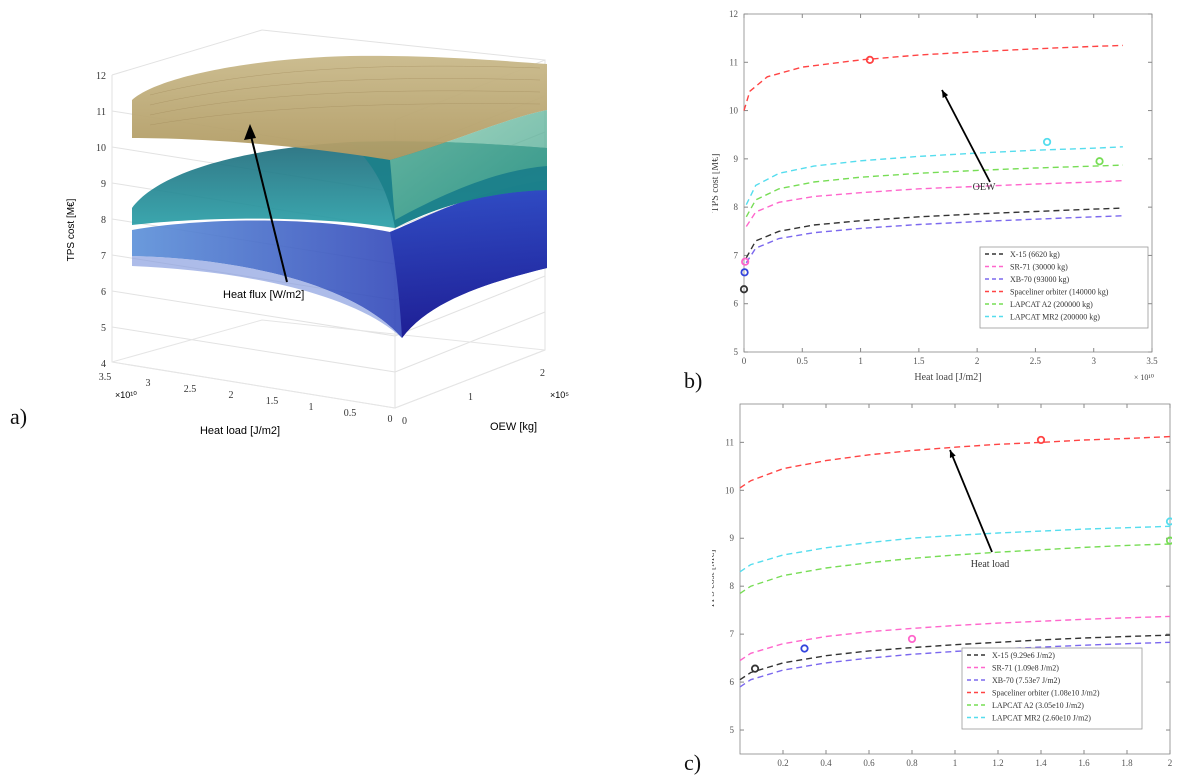 This screenshot has height=778, width=1184. I want to click on legend-label: LAPCAT MR2 (200000 kg), so click(1055, 317).